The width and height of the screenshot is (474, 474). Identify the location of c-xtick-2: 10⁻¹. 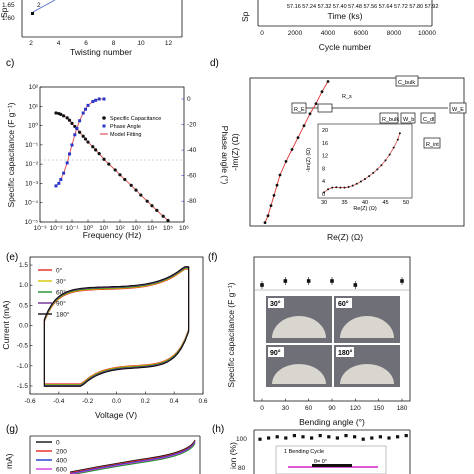
(73, 228).